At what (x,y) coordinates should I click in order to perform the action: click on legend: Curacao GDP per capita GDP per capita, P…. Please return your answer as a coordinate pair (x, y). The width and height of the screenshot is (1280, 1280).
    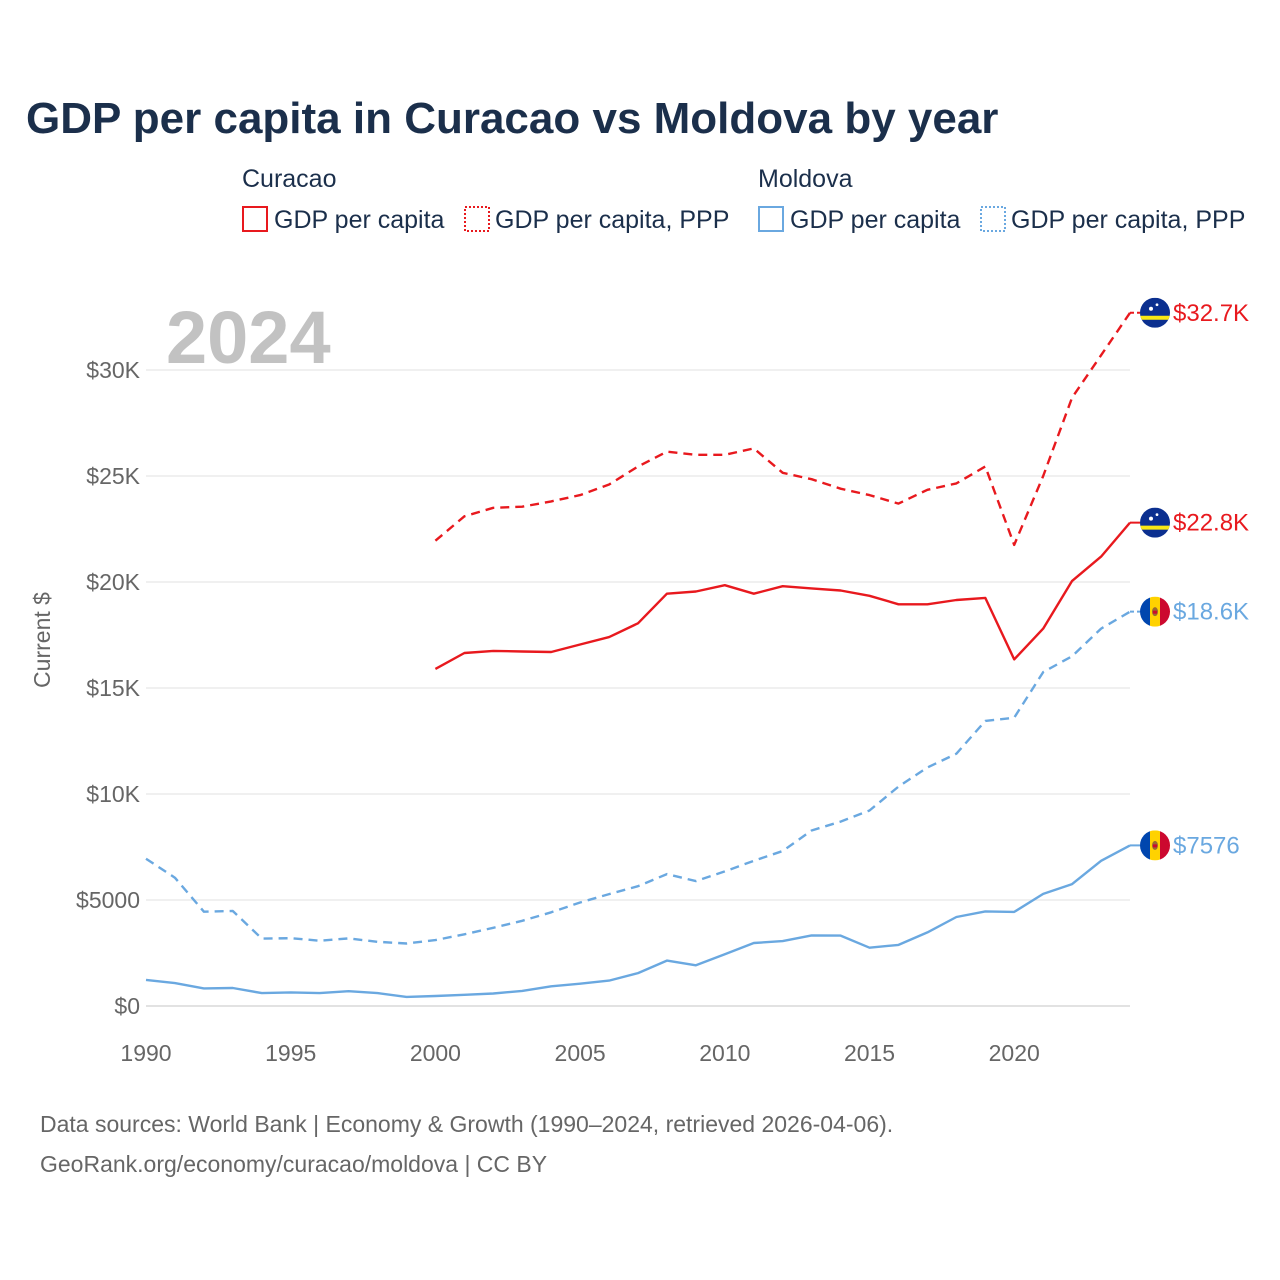
    Looking at the image, I should click on (743, 199).